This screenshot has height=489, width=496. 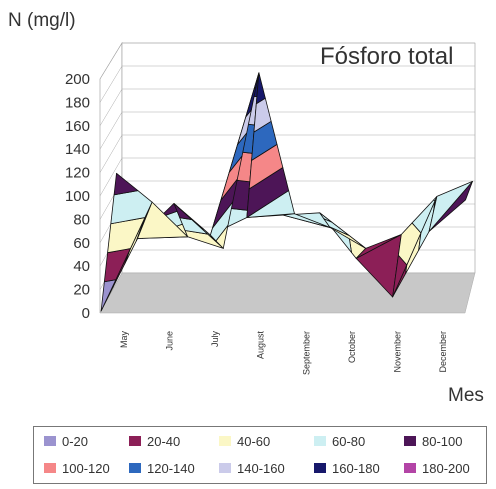 I want to click on legend-item: 120-140, so click(x=162, y=468).